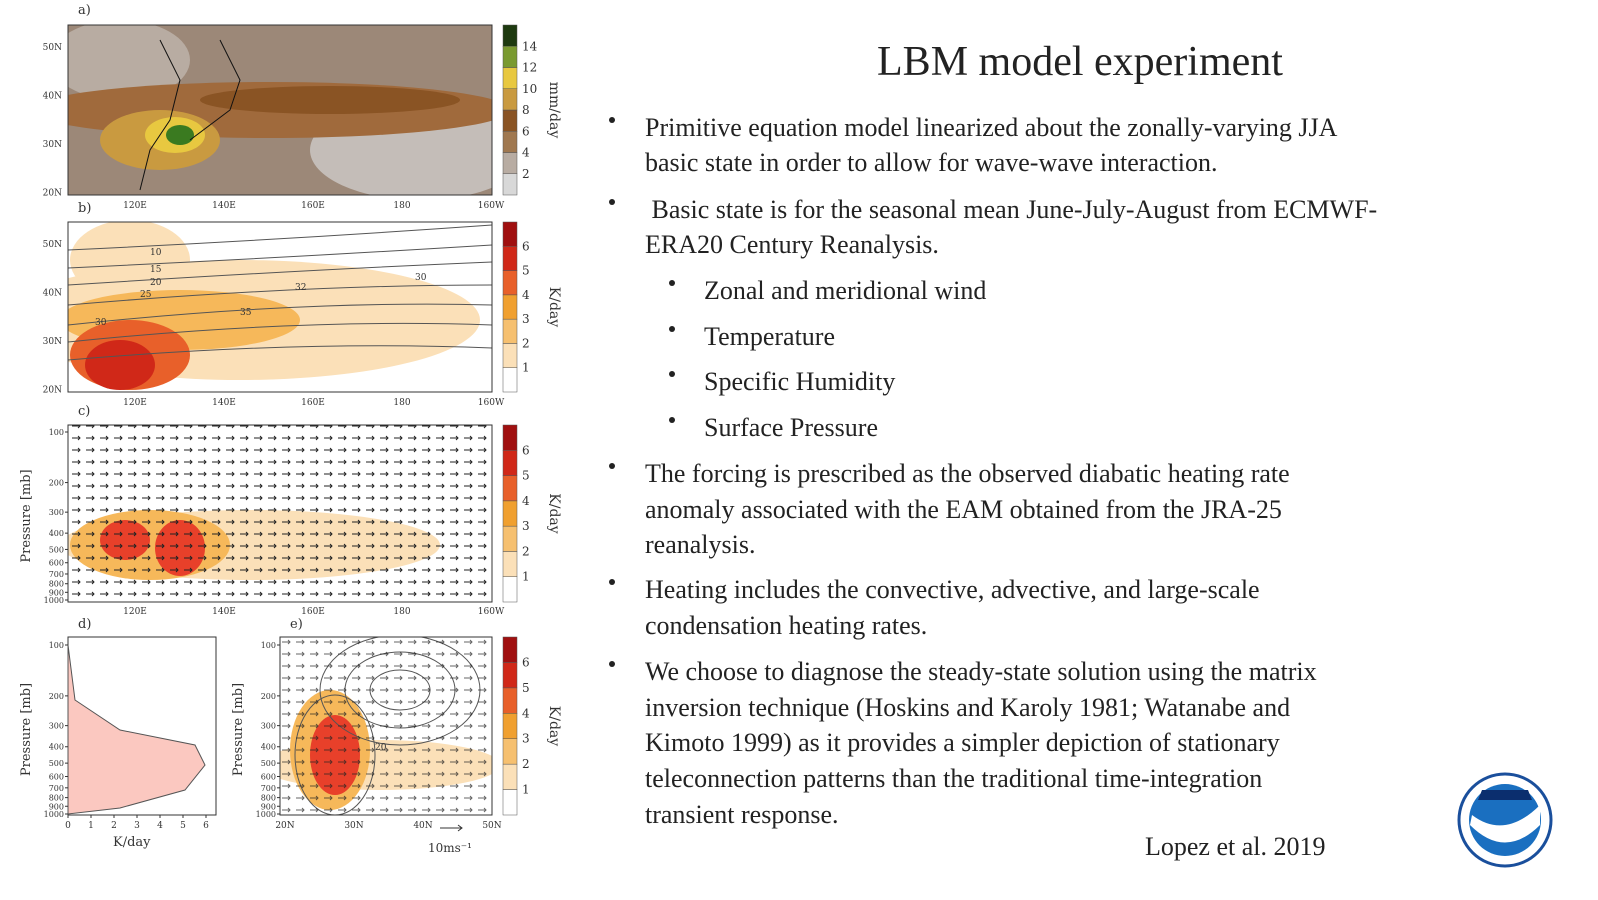  What do you see at coordinates (156, 270) in the screenshot?
I see `contour-label: 15` at bounding box center [156, 270].